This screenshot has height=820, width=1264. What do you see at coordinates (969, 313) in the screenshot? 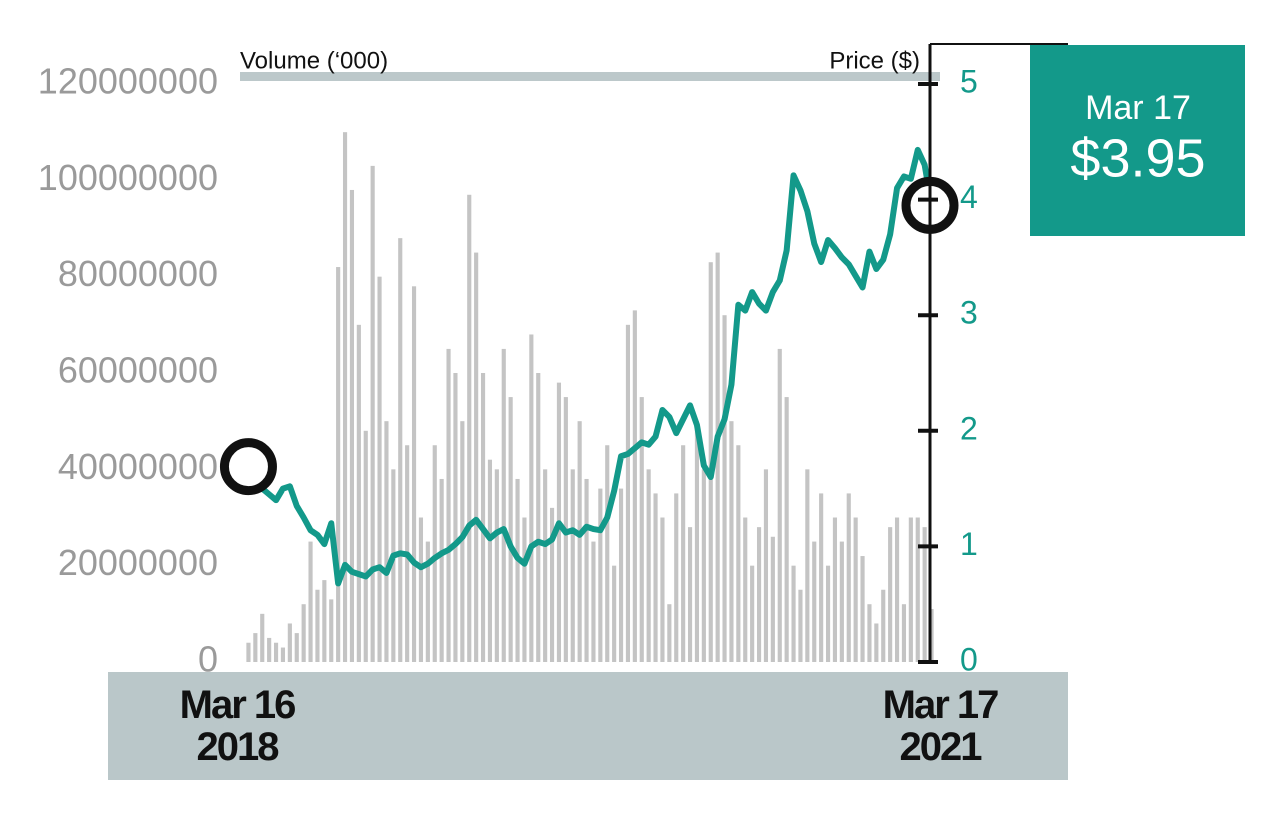
I see `y2-tick-label: 3` at bounding box center [969, 313].